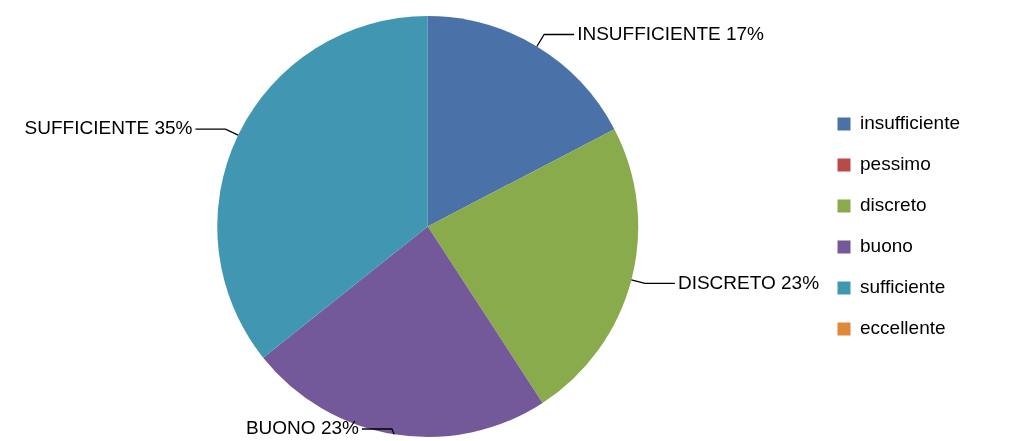 This screenshot has width=1010, height=441. I want to click on data-label: INSUFFICIENTE 17%, so click(671, 33).